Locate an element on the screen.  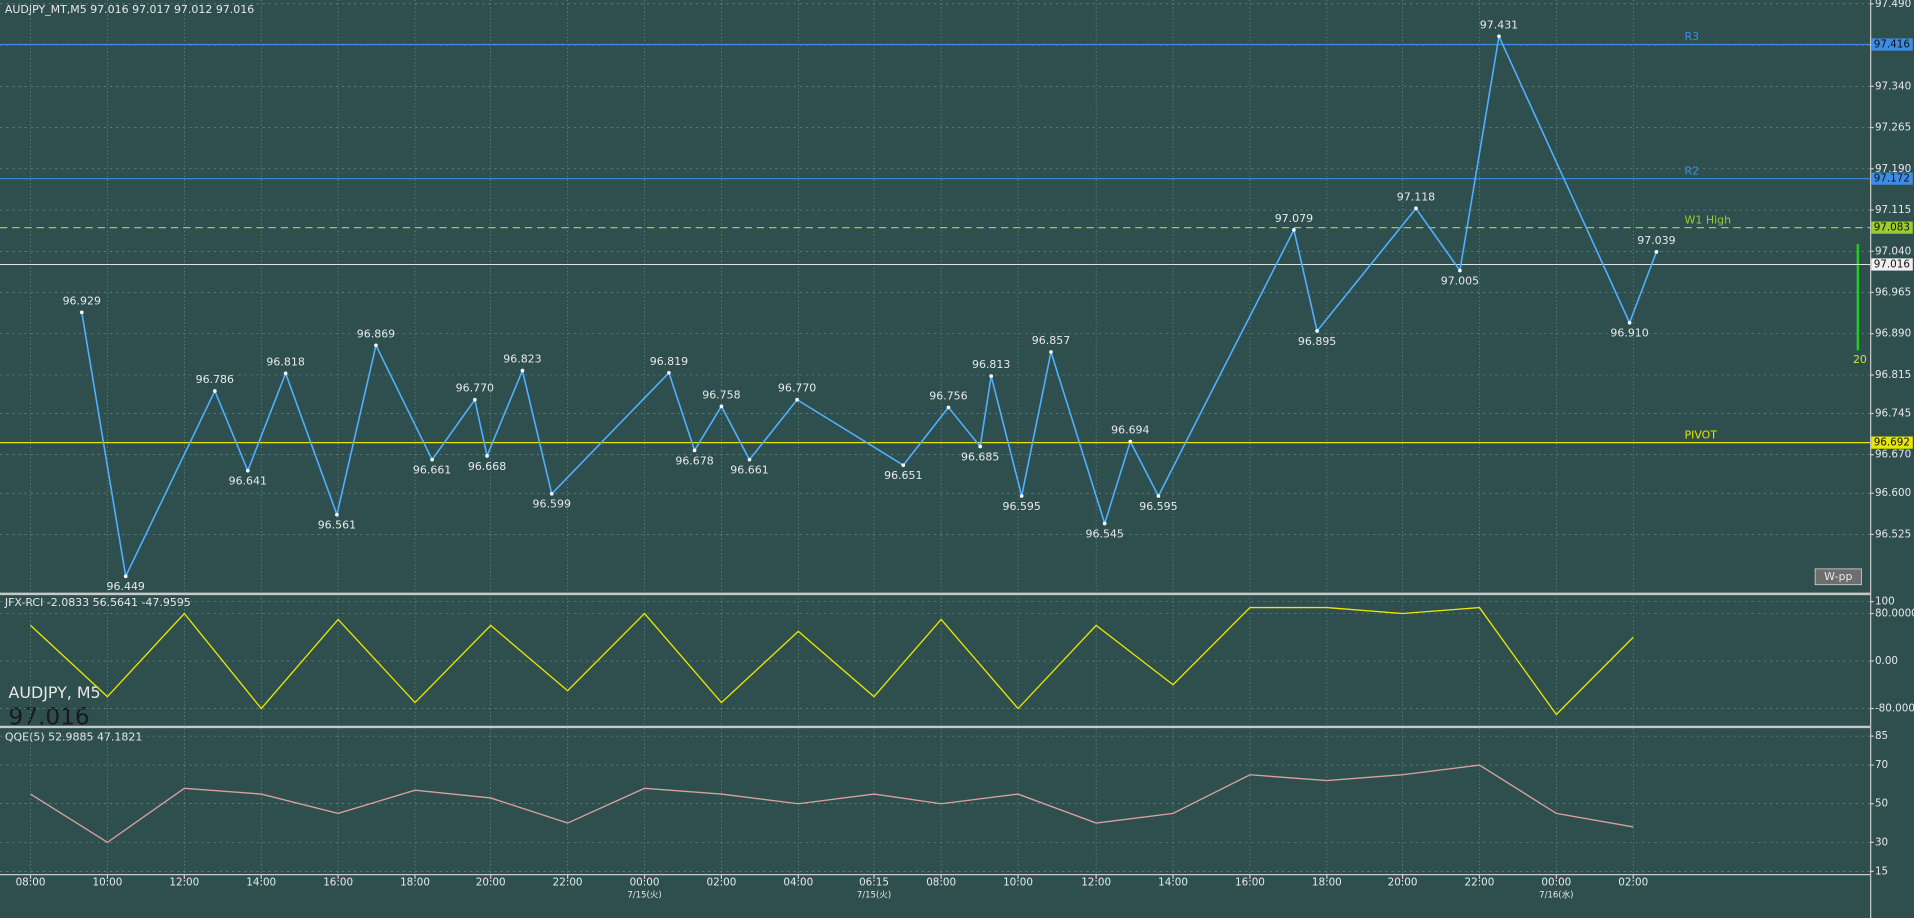
y-tick-label: 96.815 is located at coordinates (1893, 375).